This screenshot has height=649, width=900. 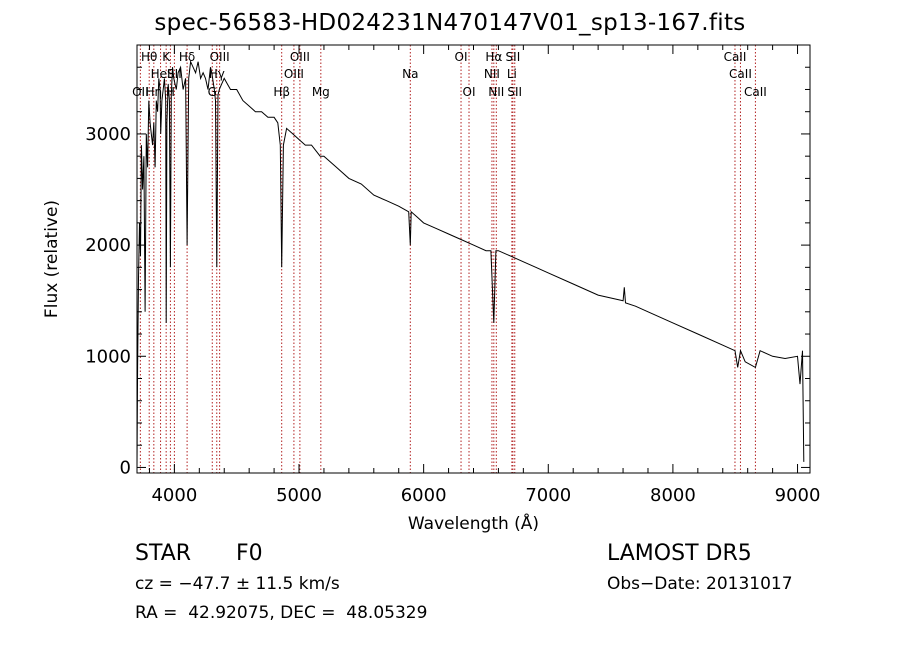 What do you see at coordinates (108, 134) in the screenshot?
I see `y-tick-label: 3000` at bounding box center [108, 134].